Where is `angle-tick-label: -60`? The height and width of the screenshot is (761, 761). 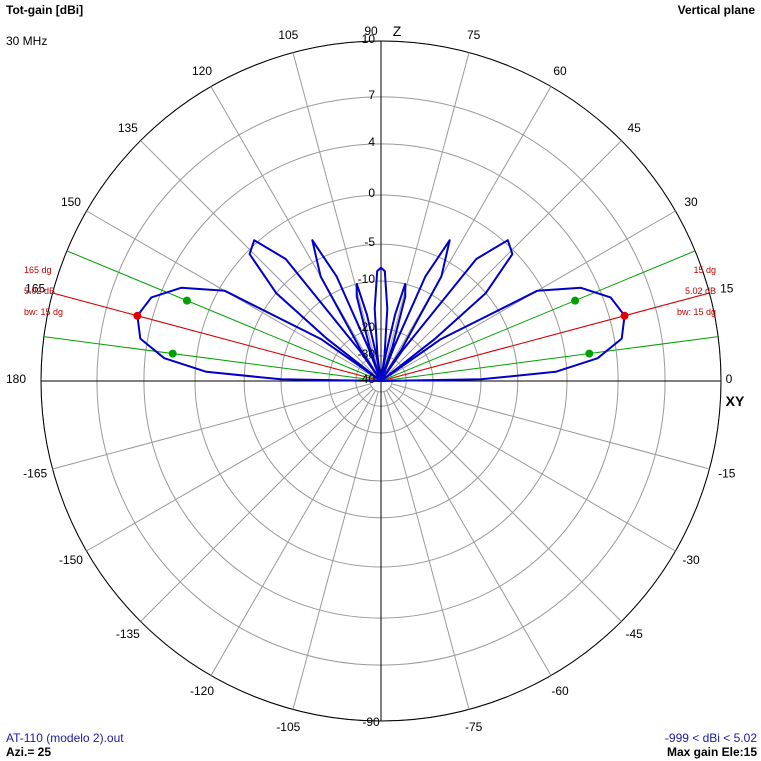
angle-tick-label: -60 is located at coordinates (560, 691).